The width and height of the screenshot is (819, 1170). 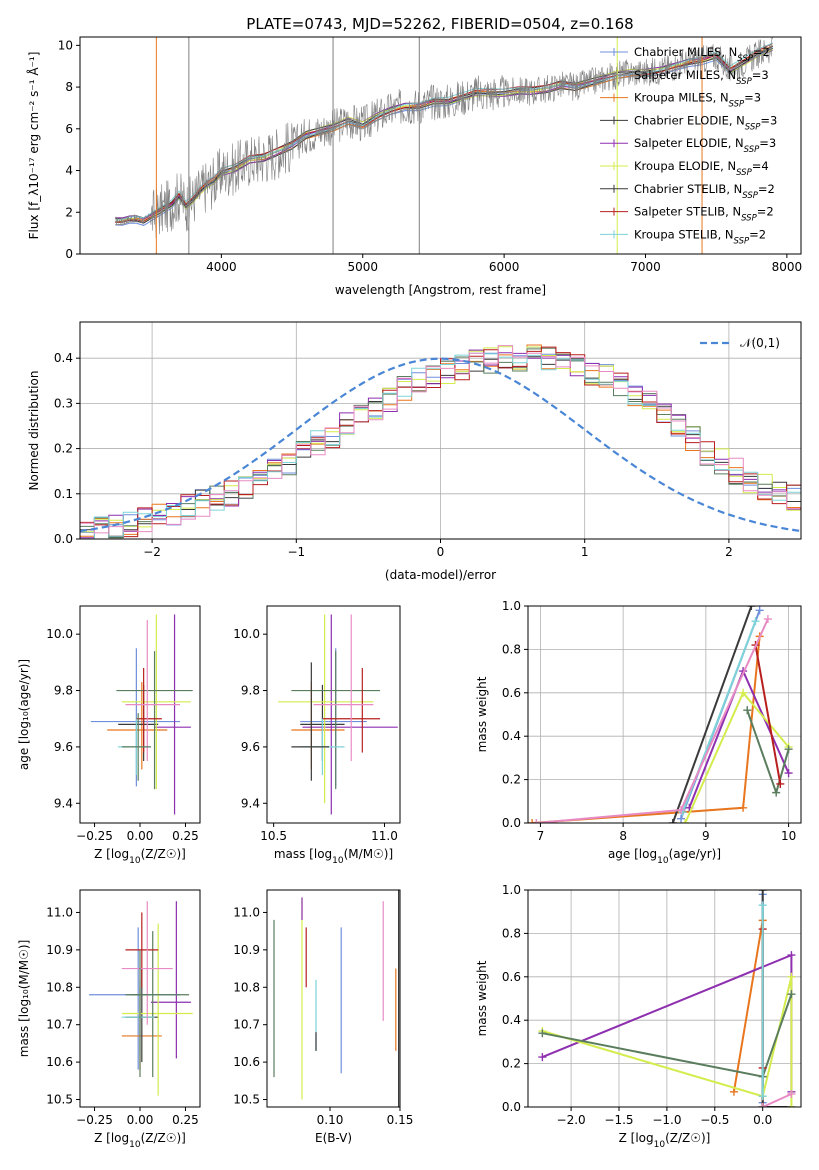 What do you see at coordinates (69, 87) in the screenshot?
I see `y-tick-label: 8` at bounding box center [69, 87].